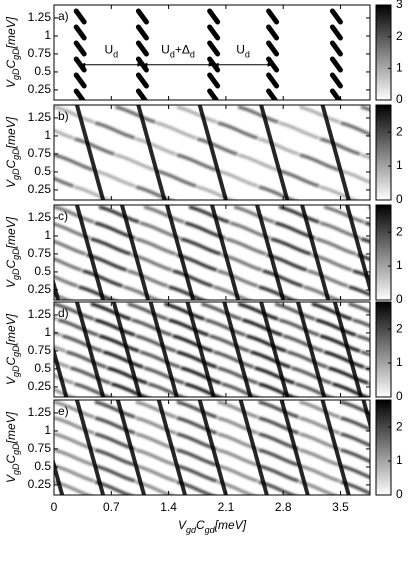 Image resolution: width=415 pixels, height=575 pixels. Describe the element at coordinates (63, 216) in the screenshot. I see `panel-label: c)` at that location.